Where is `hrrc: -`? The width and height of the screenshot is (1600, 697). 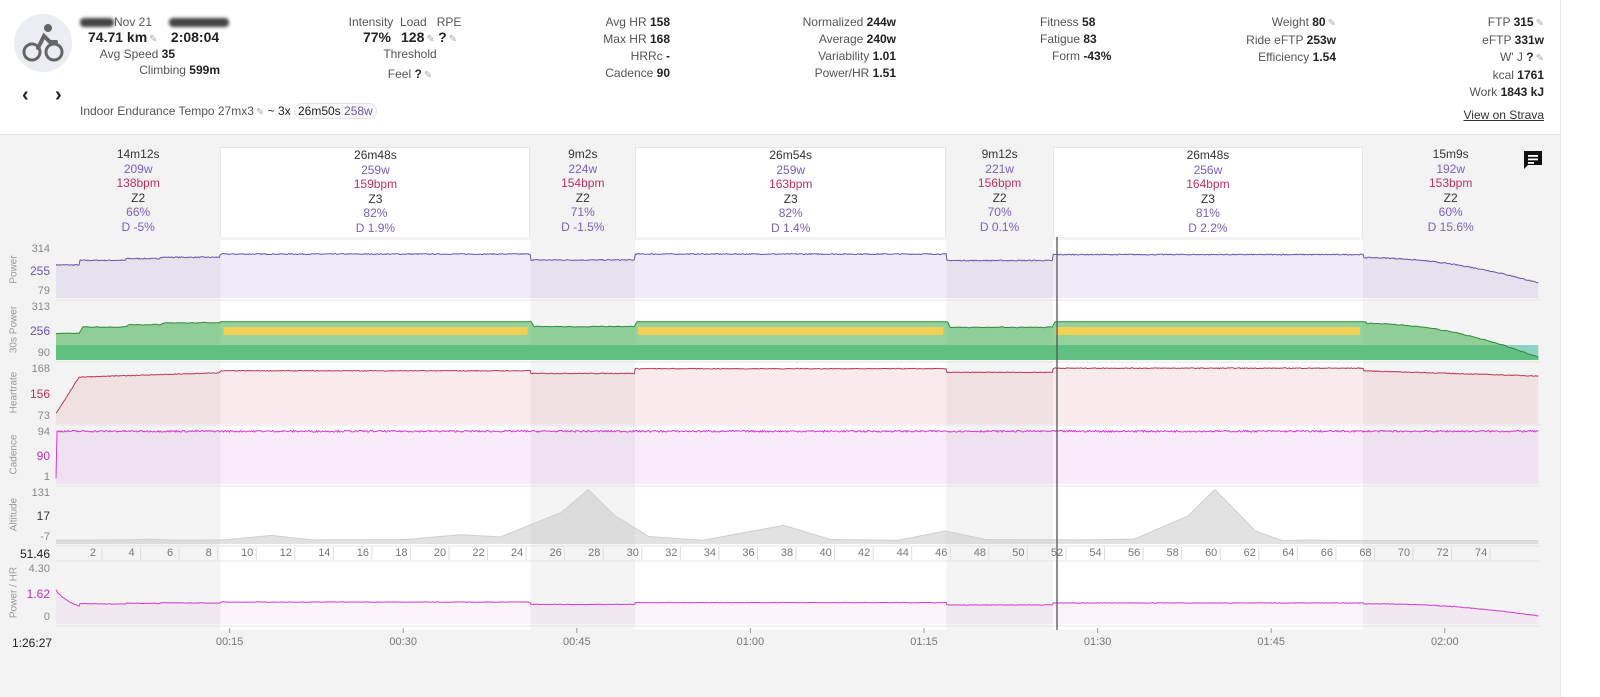 hrrc: - is located at coordinates (668, 56).